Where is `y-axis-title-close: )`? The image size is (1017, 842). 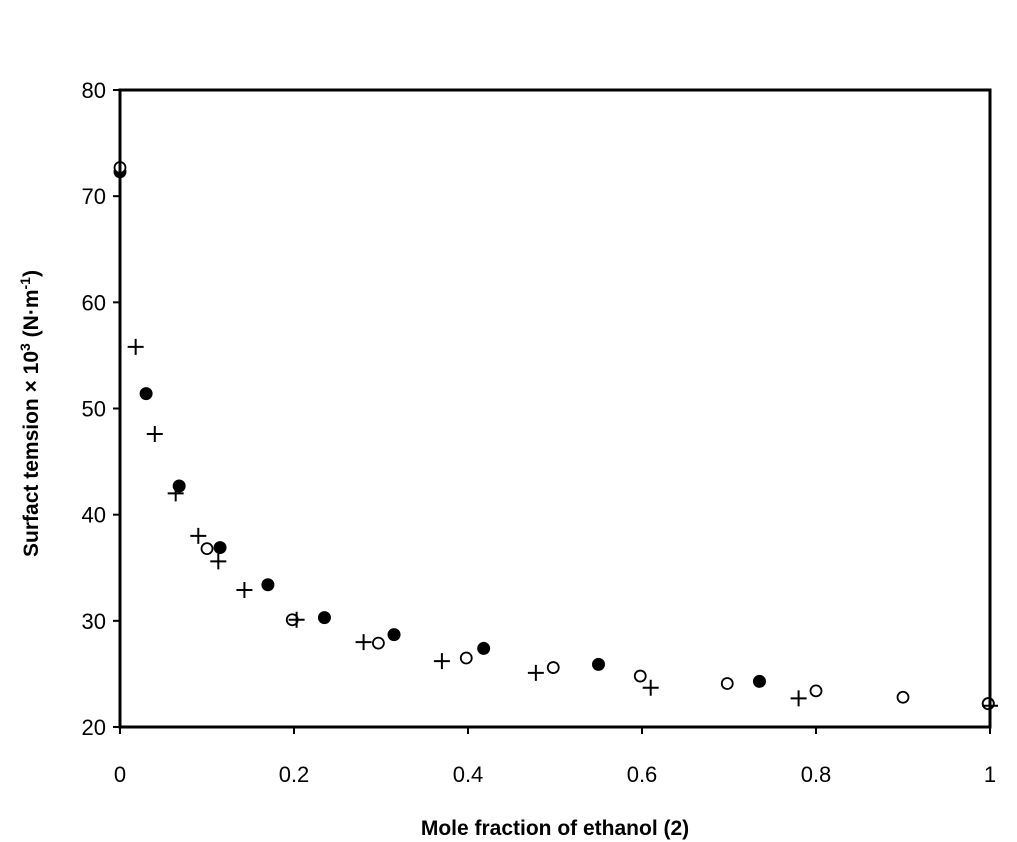
y-axis-title-close: ) is located at coordinates (31, 273).